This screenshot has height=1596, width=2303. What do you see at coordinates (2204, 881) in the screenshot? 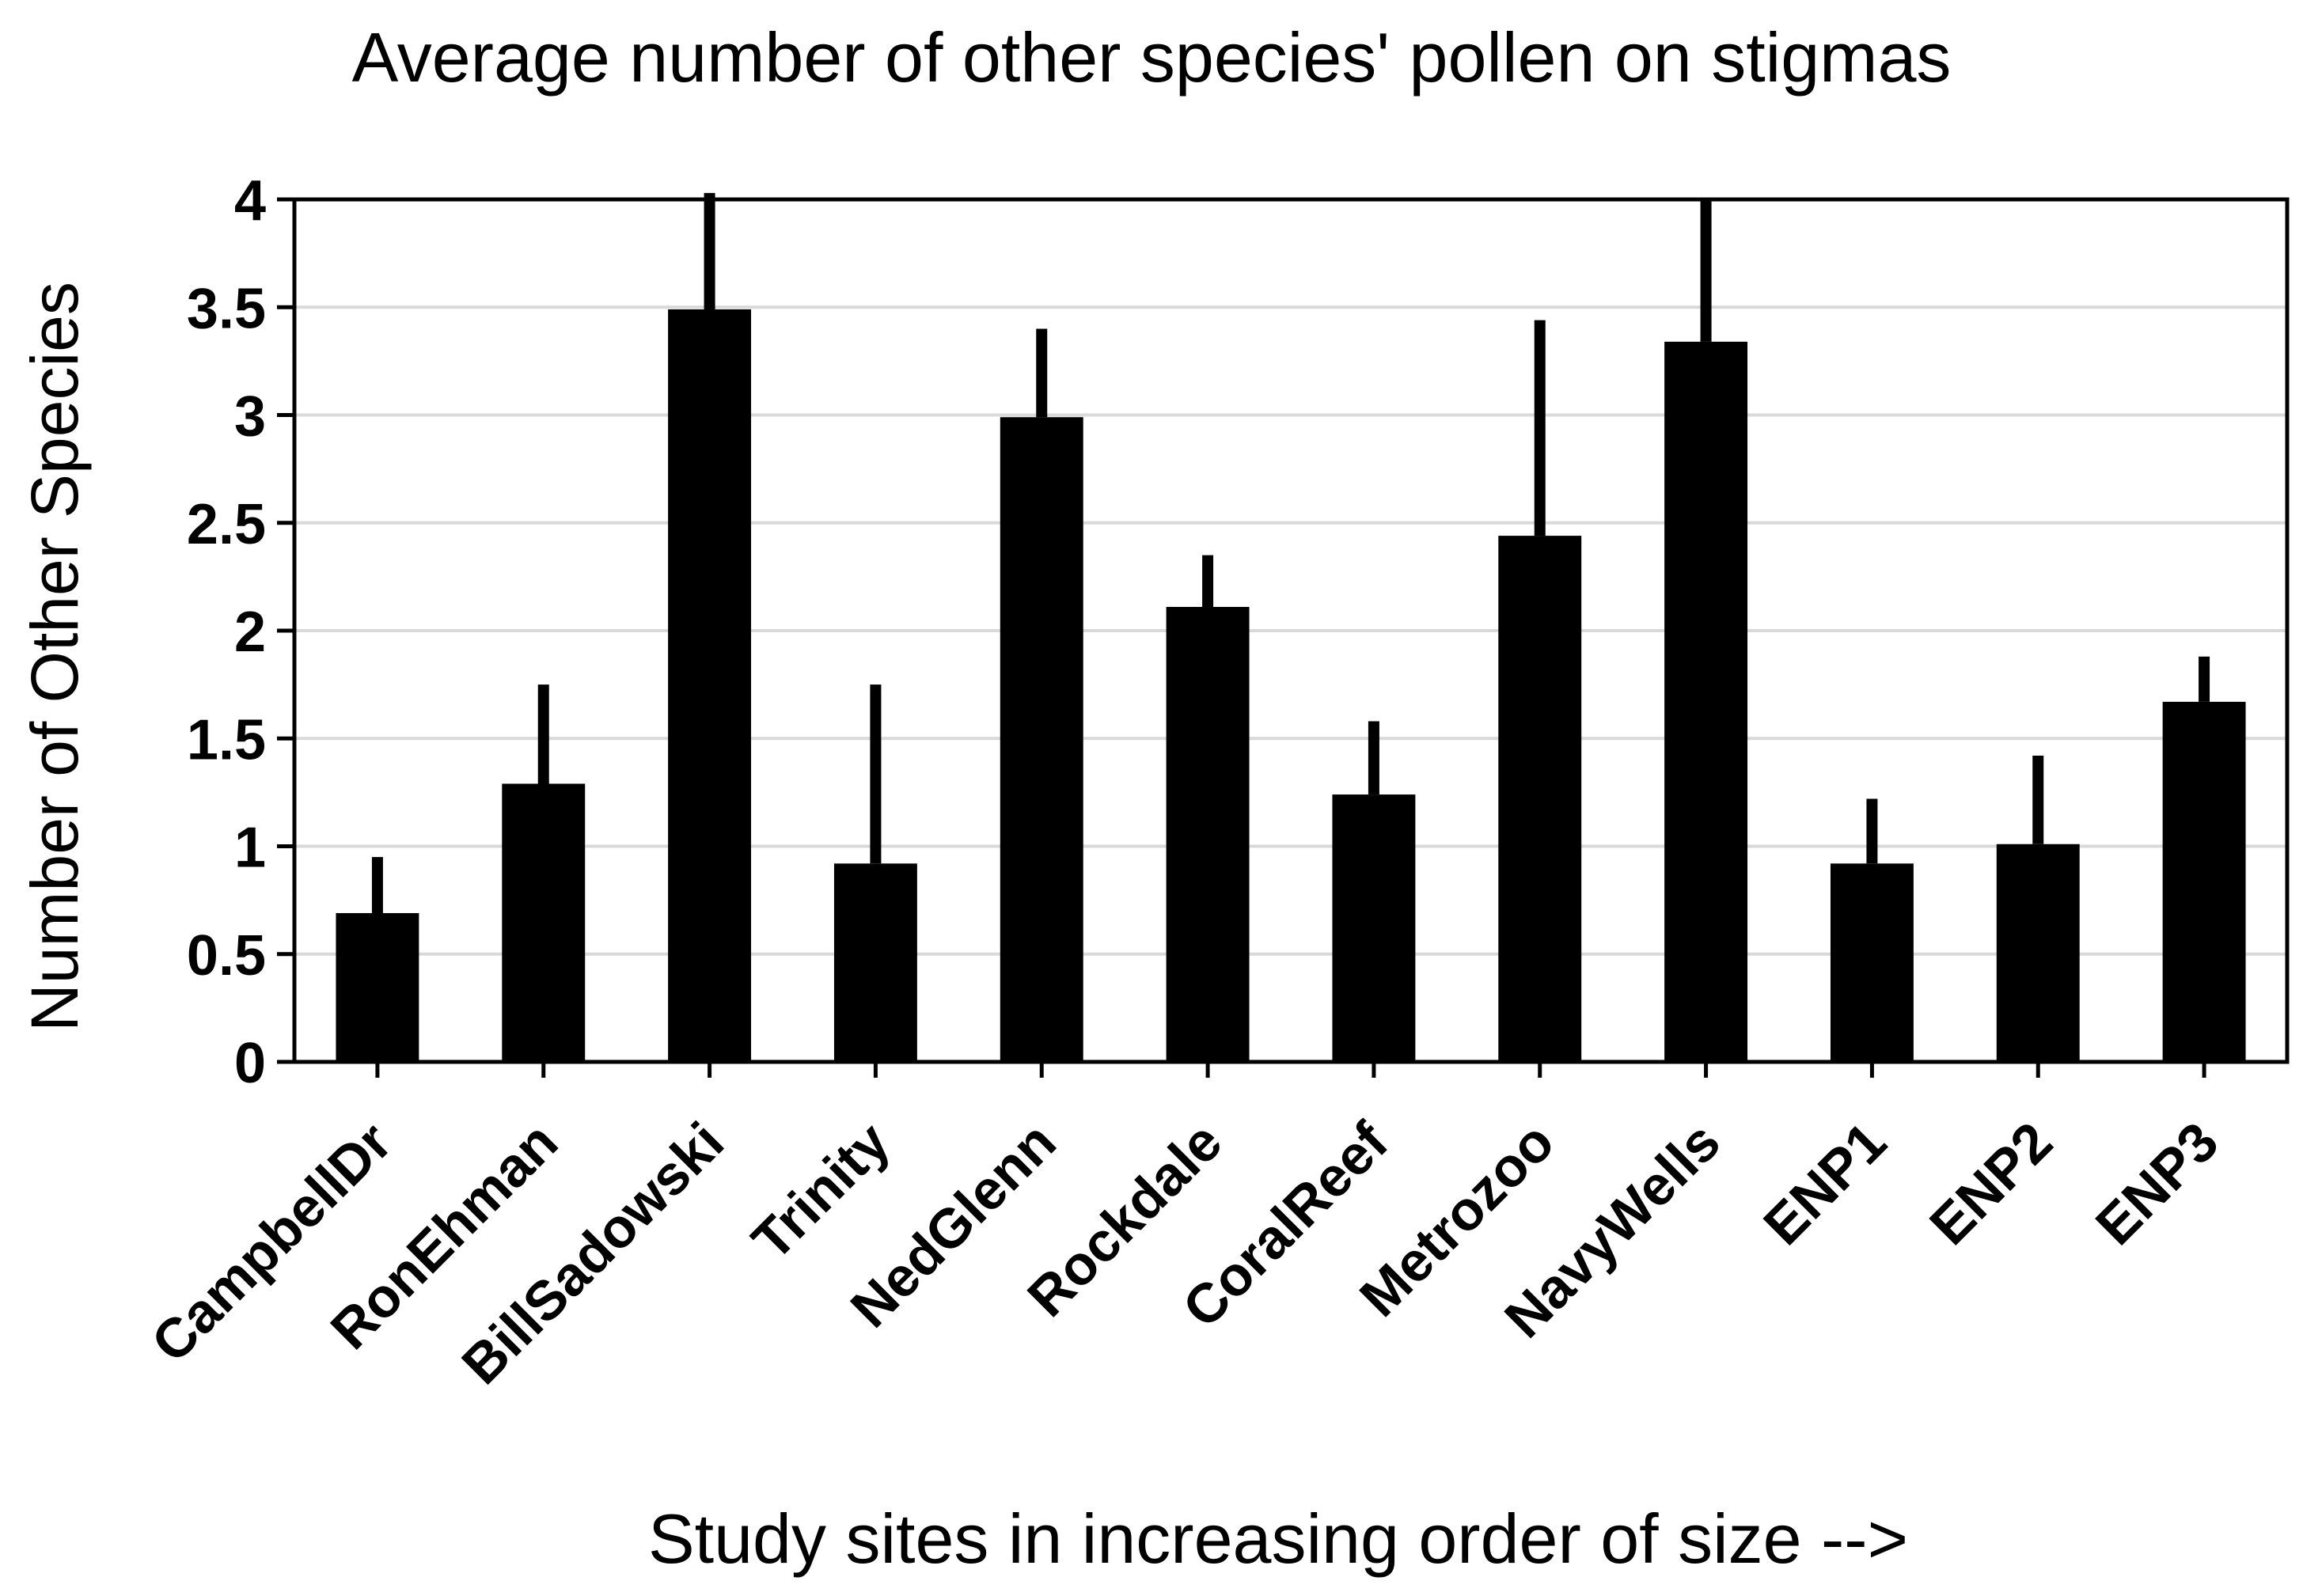
I see `bar-ENP3` at bounding box center [2204, 881].